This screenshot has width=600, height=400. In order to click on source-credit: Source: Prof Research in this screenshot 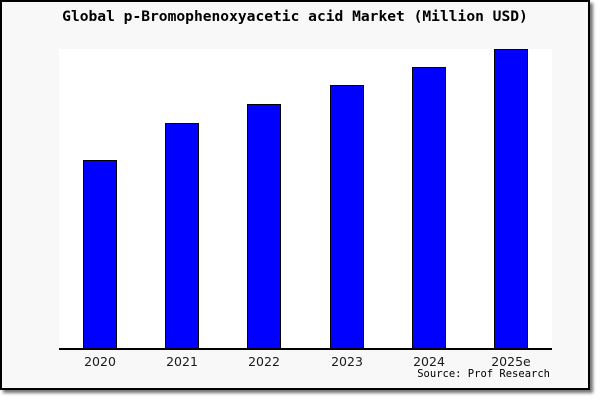, I will do `click(483, 374)`.